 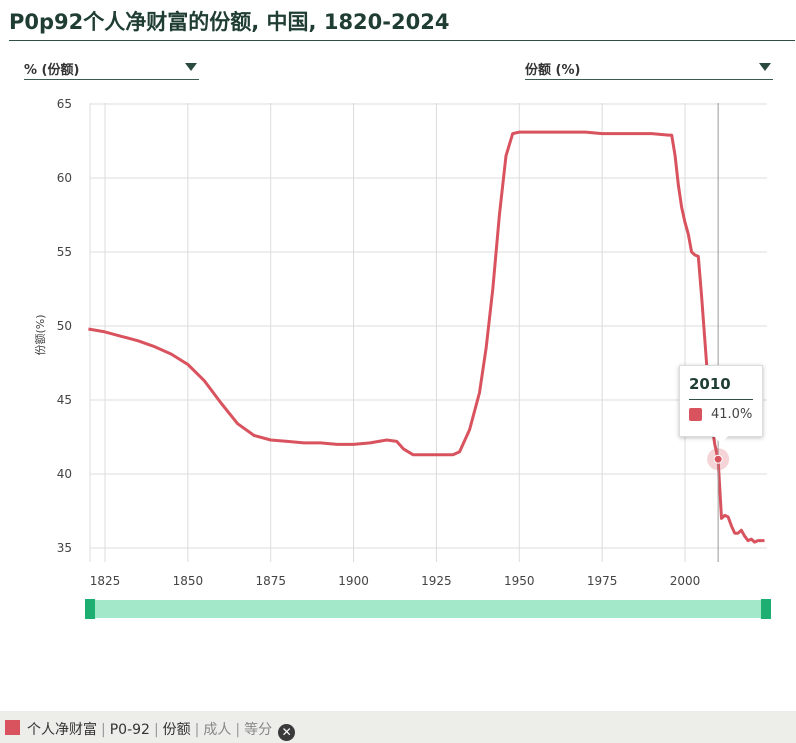 What do you see at coordinates (64, 474) in the screenshot?
I see `y-tick-label: 40` at bounding box center [64, 474].